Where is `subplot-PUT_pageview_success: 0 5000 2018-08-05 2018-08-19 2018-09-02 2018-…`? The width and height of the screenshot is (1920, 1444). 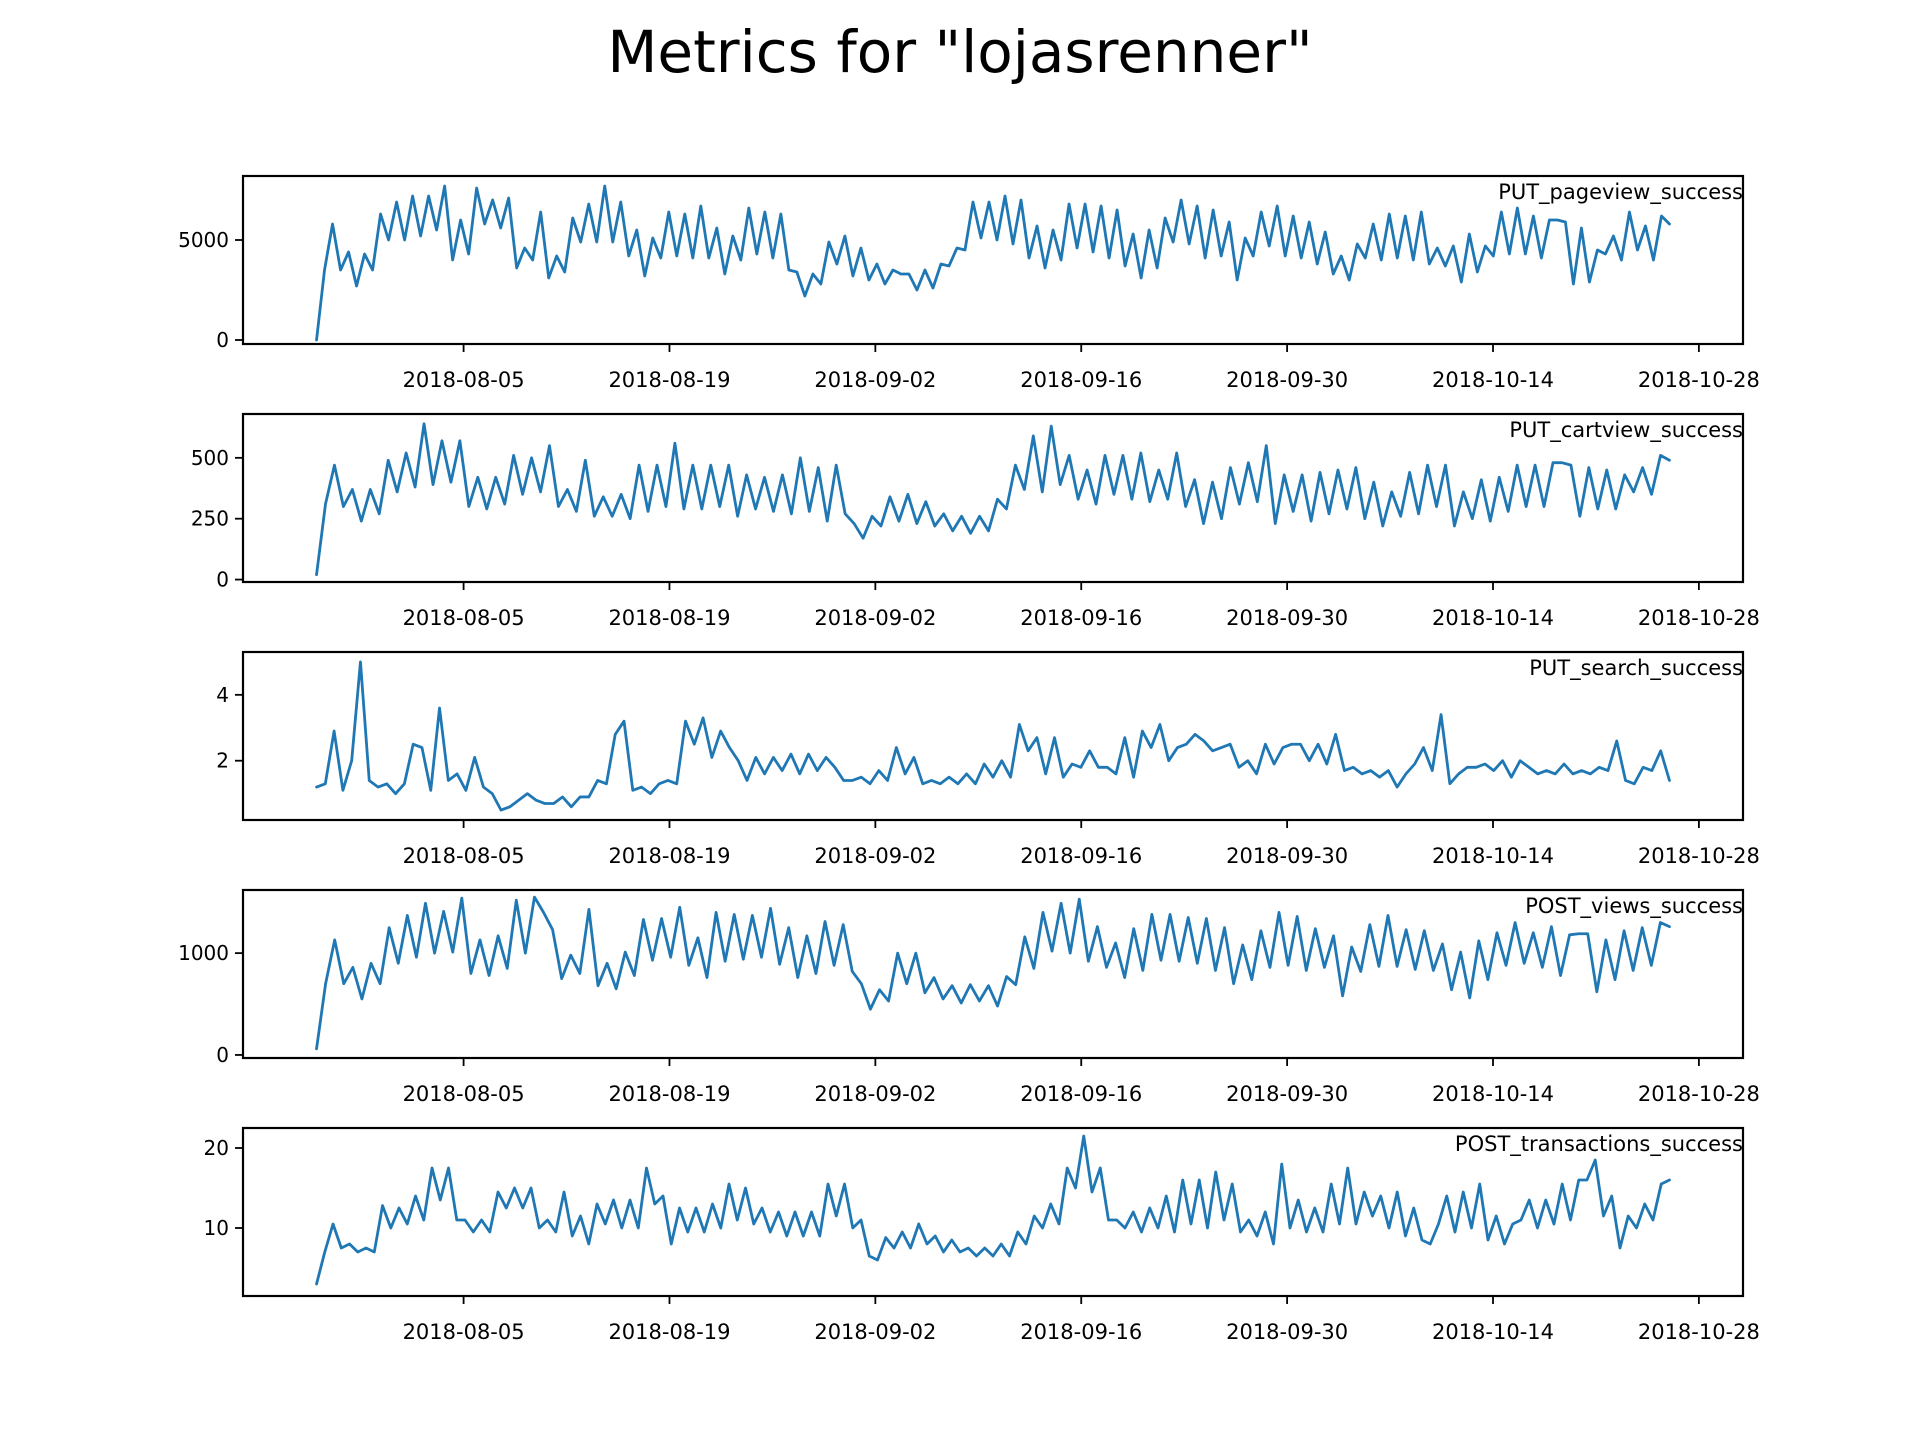 subplot-PUT_pageview_success: 0 5000 2018-08-05 2018-08-19 2018-09-02 2018-… is located at coordinates (969, 283).